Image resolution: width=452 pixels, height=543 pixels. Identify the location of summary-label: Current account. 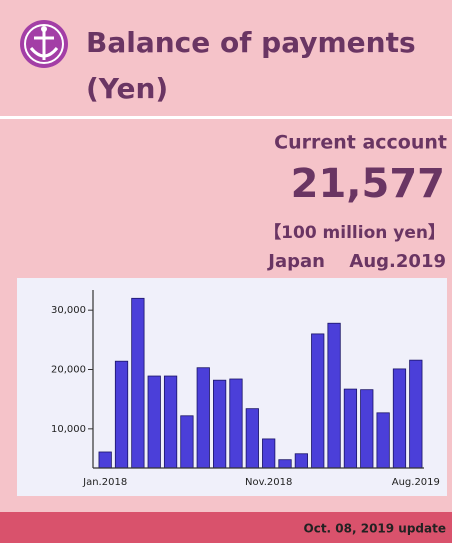
(360, 143).